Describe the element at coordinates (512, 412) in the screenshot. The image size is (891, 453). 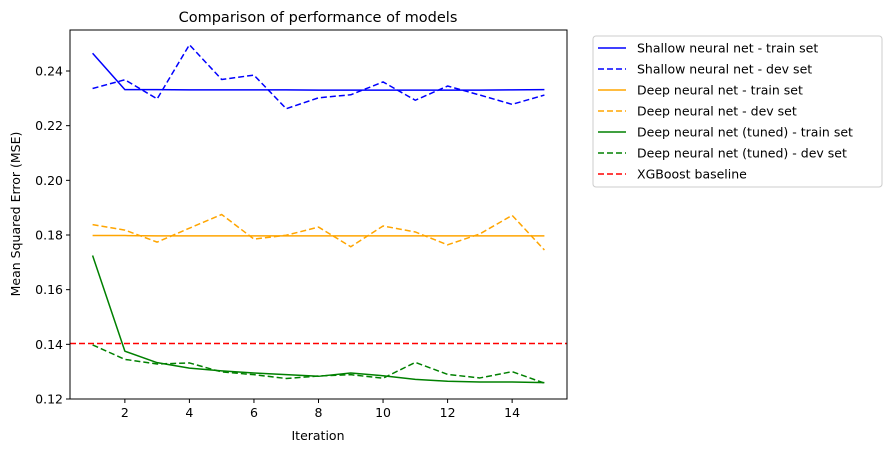
I see `x-tick-label: 14` at that location.